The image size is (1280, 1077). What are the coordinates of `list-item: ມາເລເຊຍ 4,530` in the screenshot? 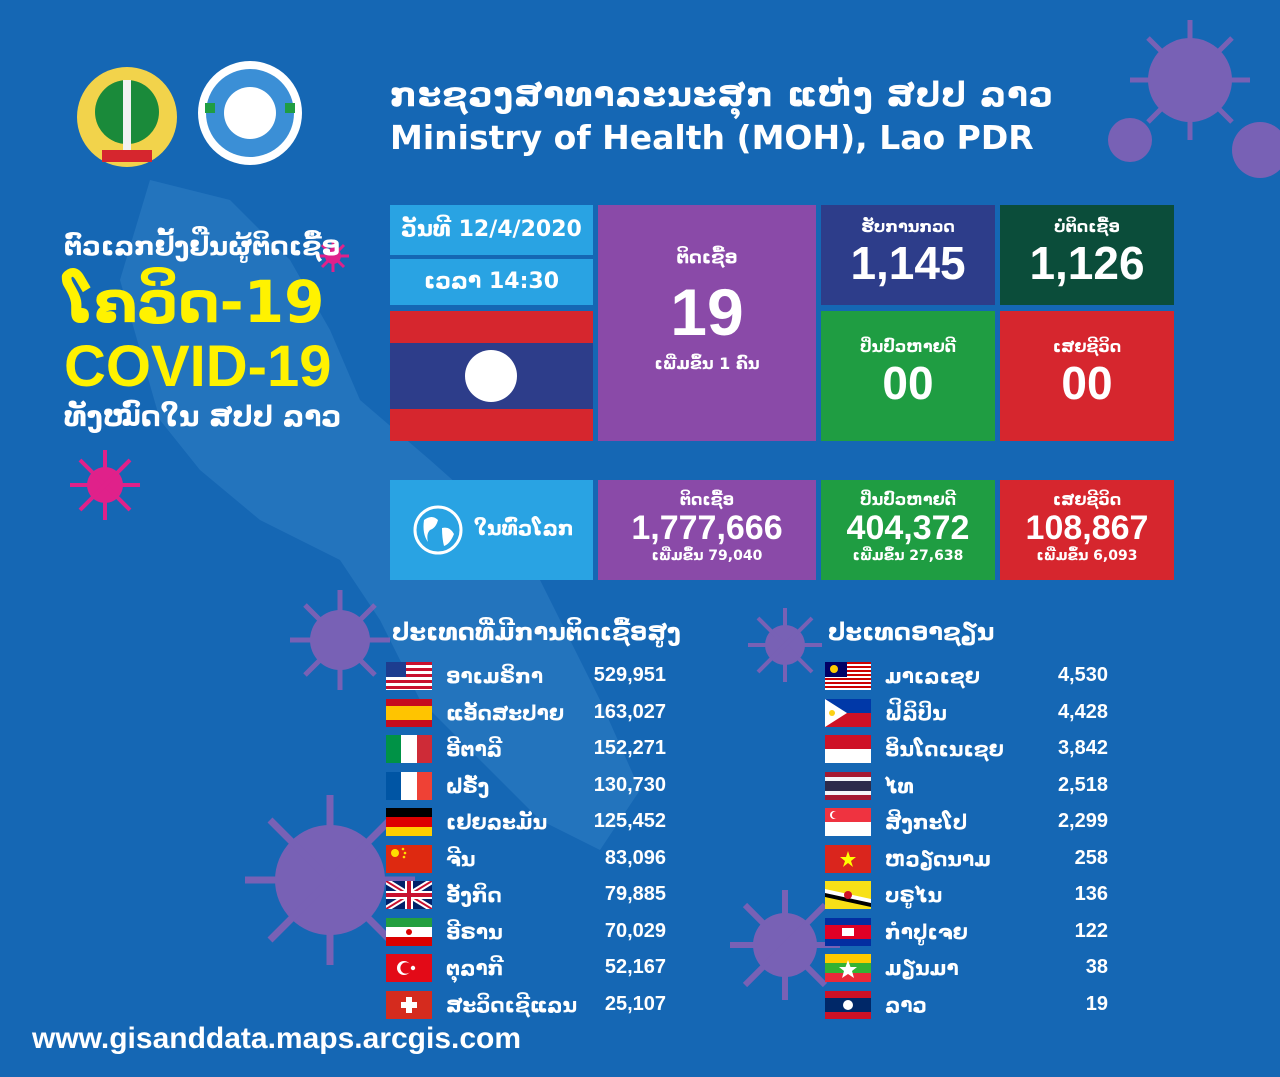 It's located at (966, 677).